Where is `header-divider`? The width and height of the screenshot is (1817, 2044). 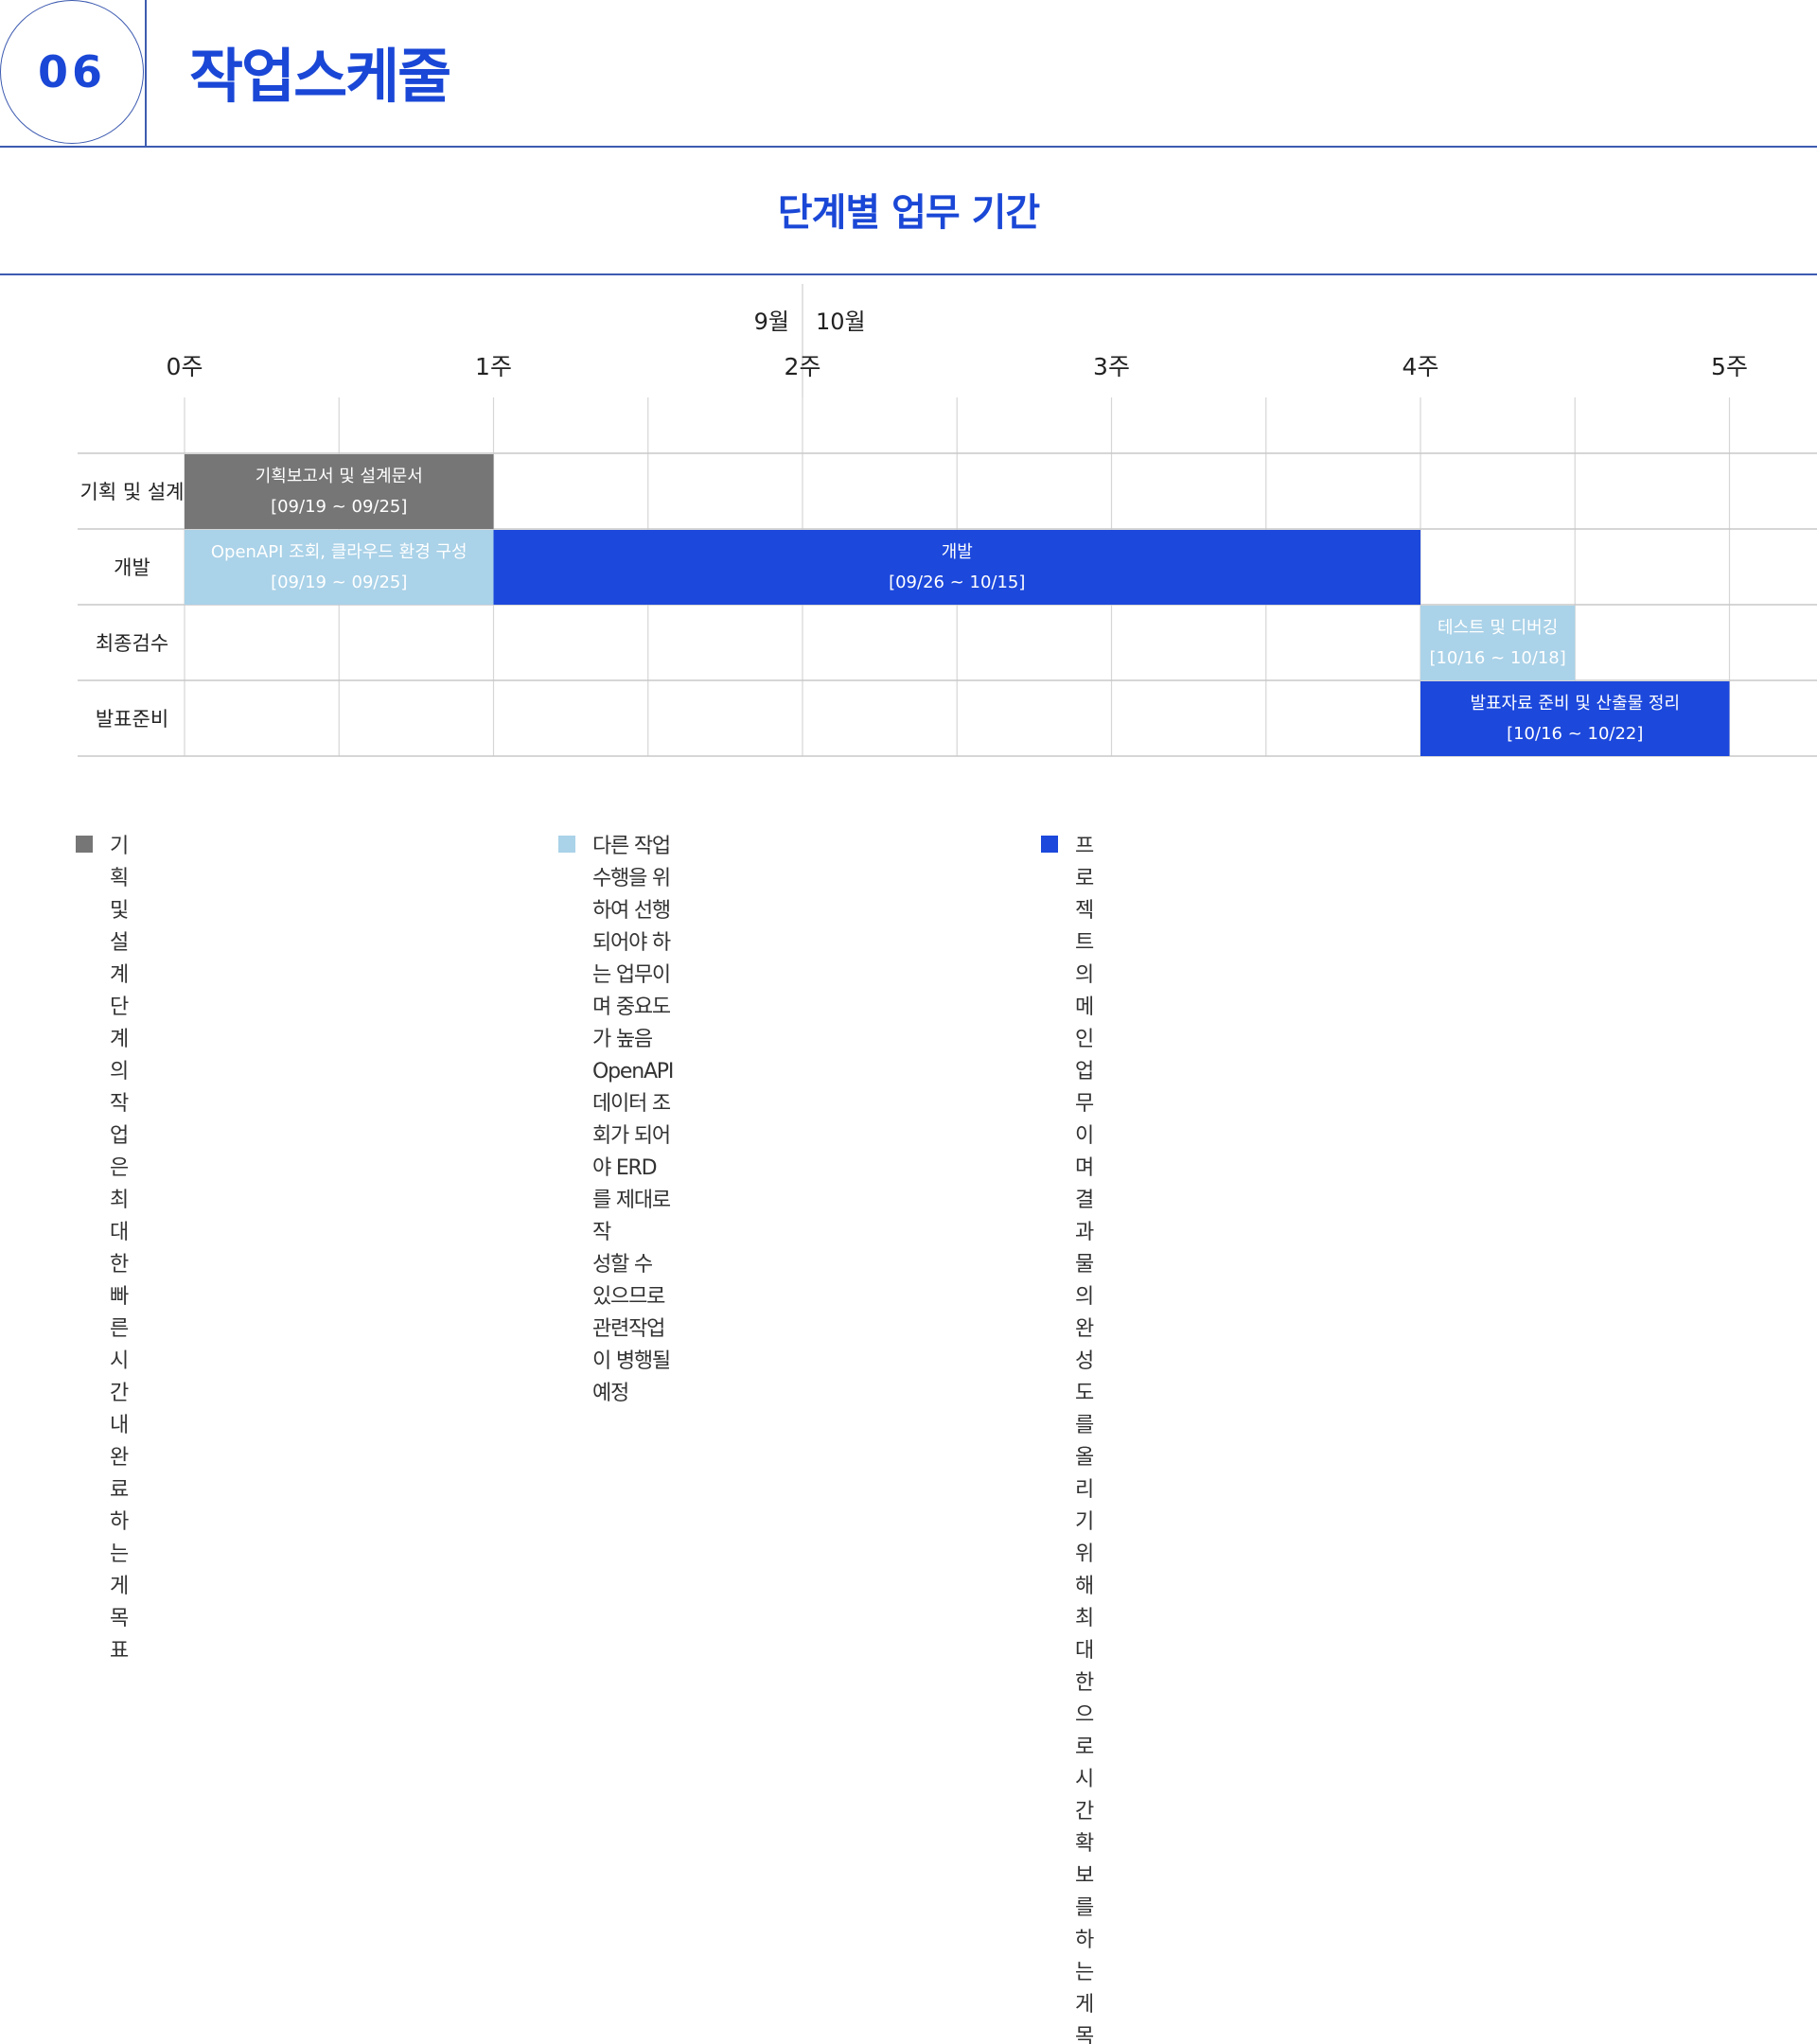 header-divider is located at coordinates (908, 147).